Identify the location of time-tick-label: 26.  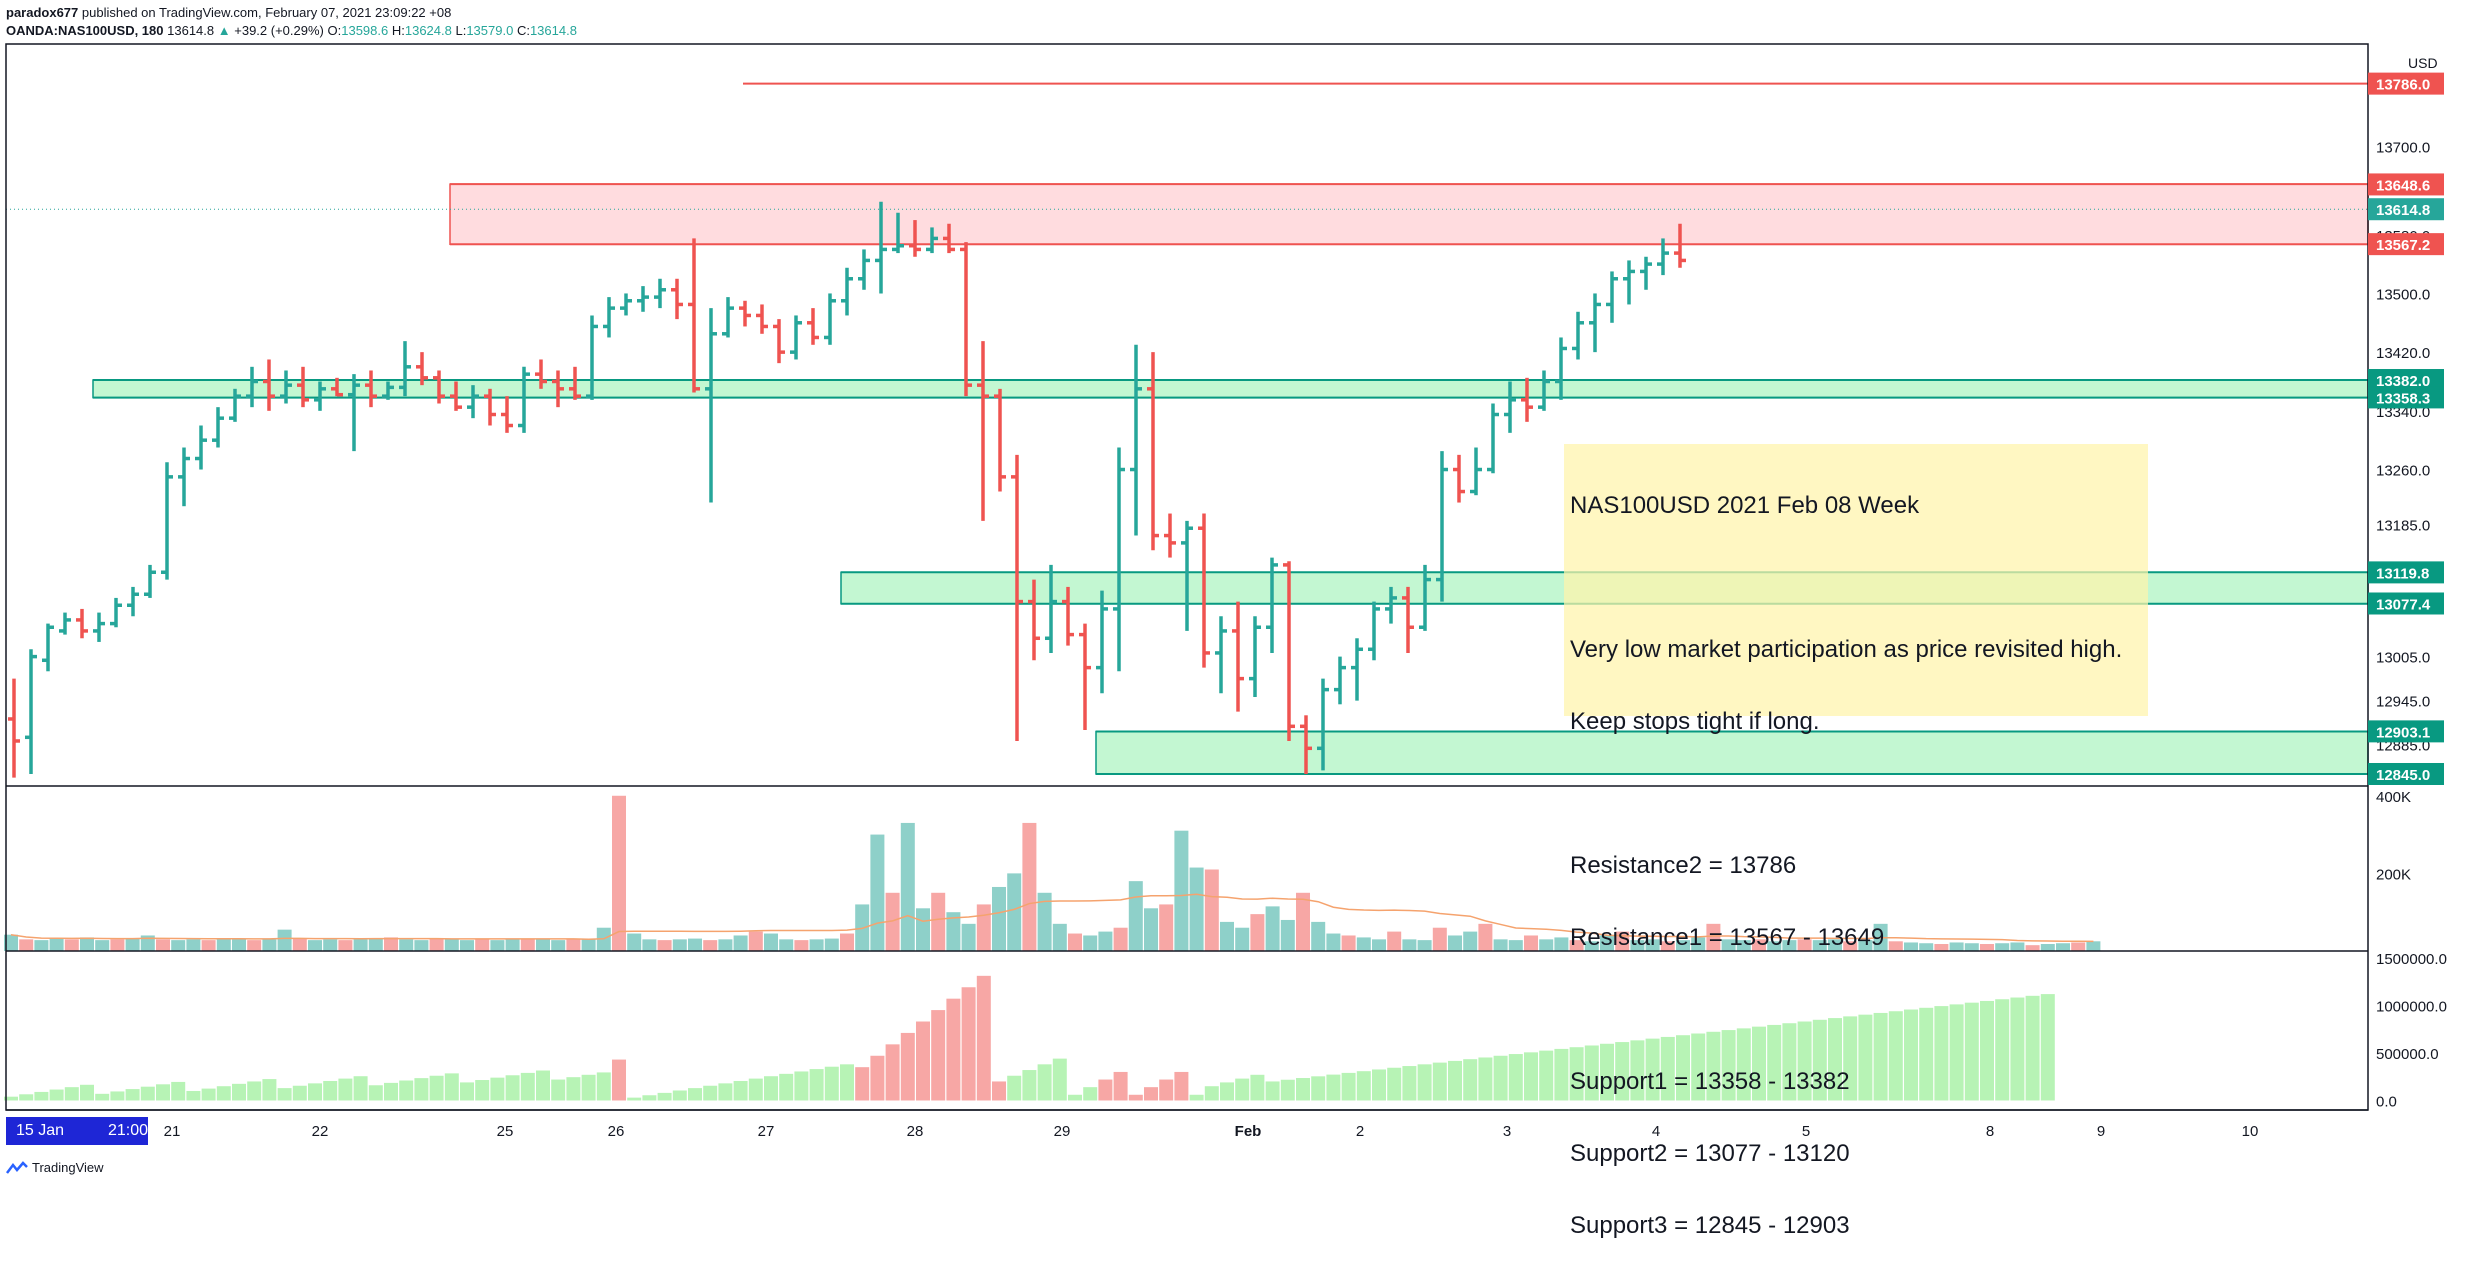
(616, 1131).